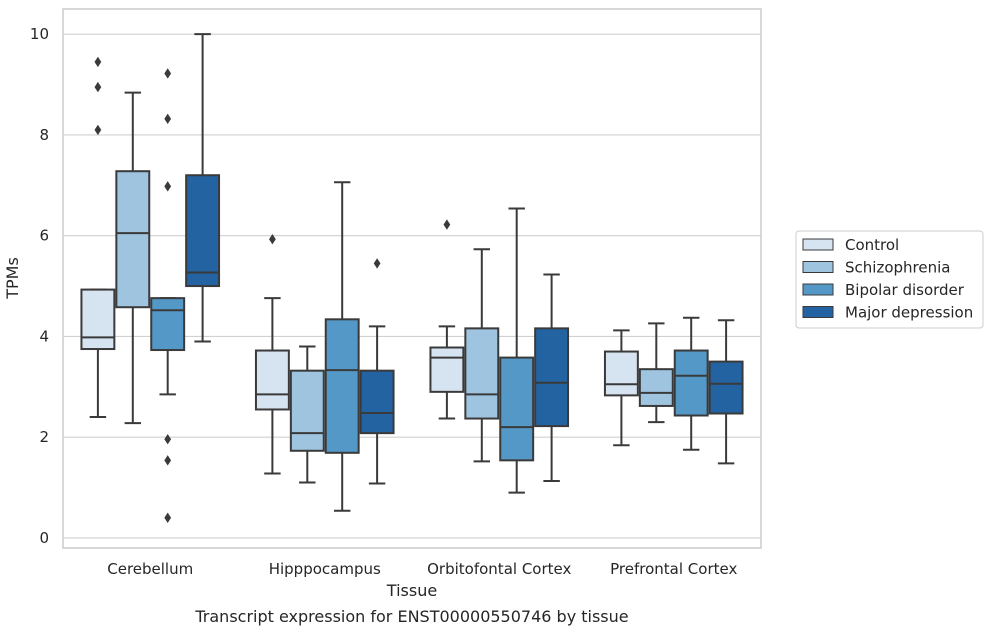 This screenshot has height=634, width=992. What do you see at coordinates (499, 569) in the screenshot?
I see `x-tick-label: Orbitofontal Cortex` at bounding box center [499, 569].